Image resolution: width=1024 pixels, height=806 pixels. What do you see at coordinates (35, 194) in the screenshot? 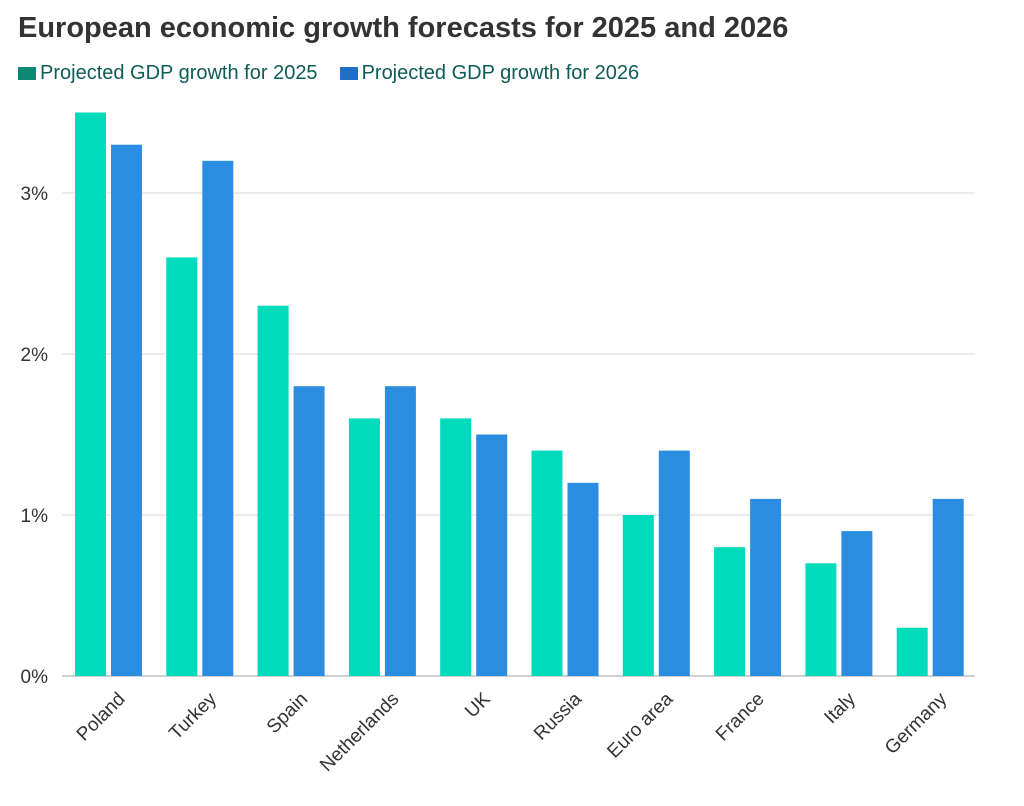
I see `y-tick-label: 3%` at bounding box center [35, 194].